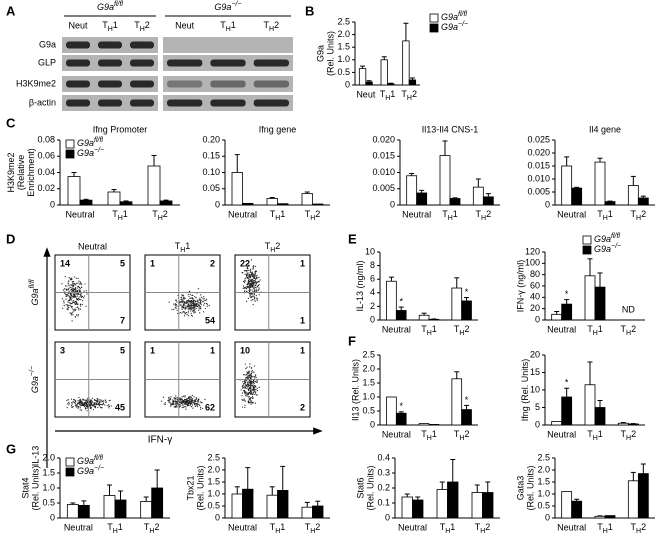 This screenshot has height=540, width=664. What do you see at coordinates (11, 448) in the screenshot?
I see `panel-letter: G` at bounding box center [11, 448].